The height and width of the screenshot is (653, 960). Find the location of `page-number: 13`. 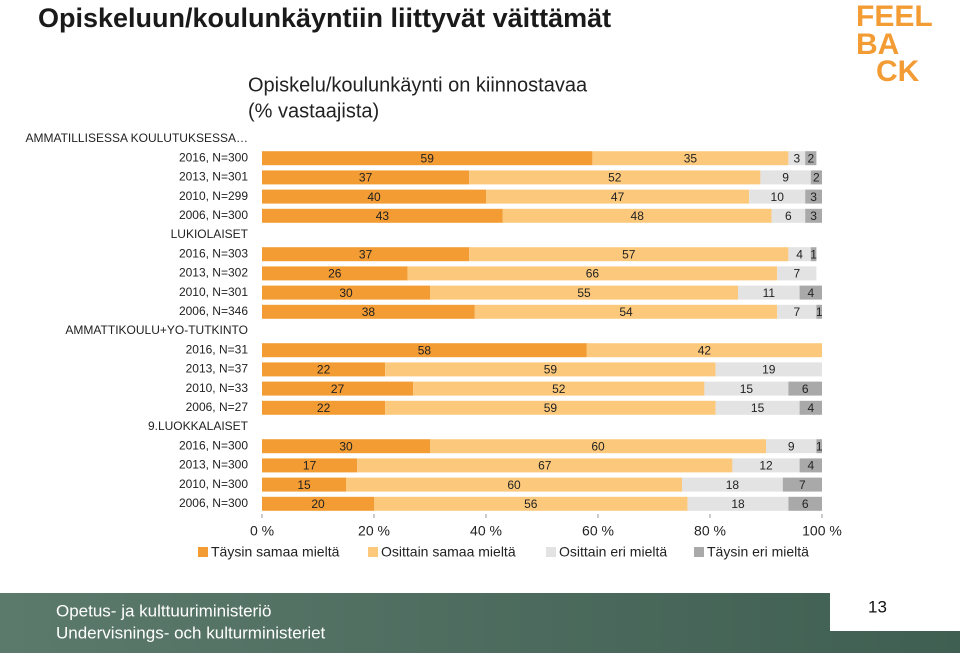

page-number: 13 is located at coordinates (877, 606).